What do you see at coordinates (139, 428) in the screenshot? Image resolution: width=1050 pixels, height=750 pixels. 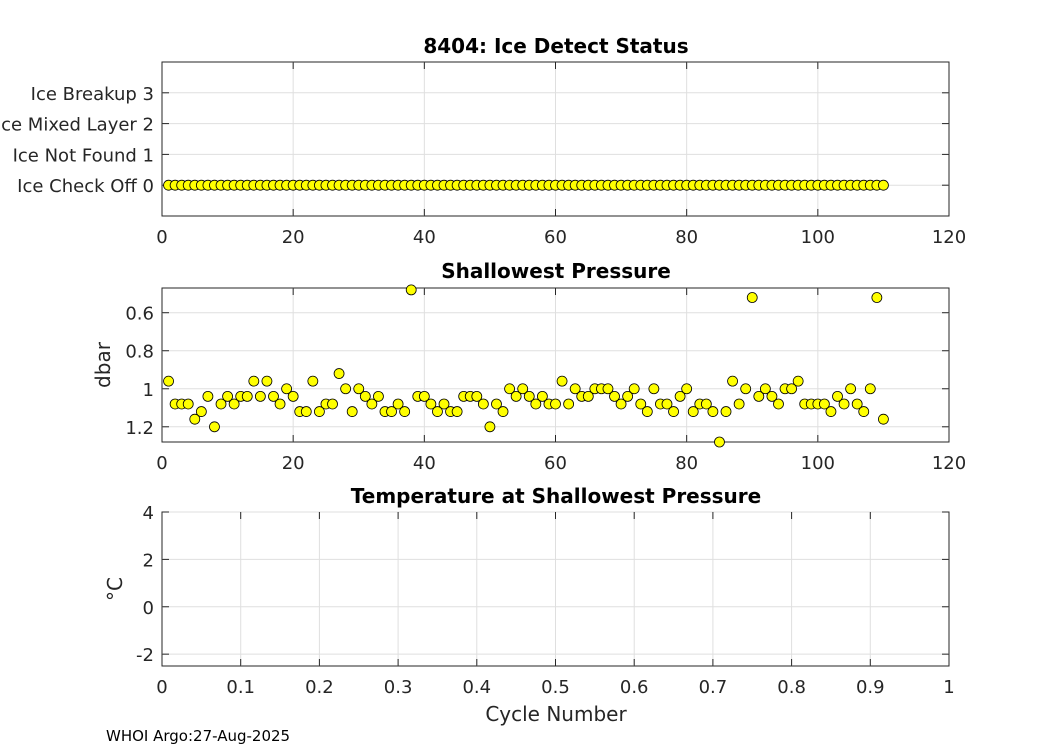 I see `y-tick-label: 1.2` at bounding box center [139, 428].